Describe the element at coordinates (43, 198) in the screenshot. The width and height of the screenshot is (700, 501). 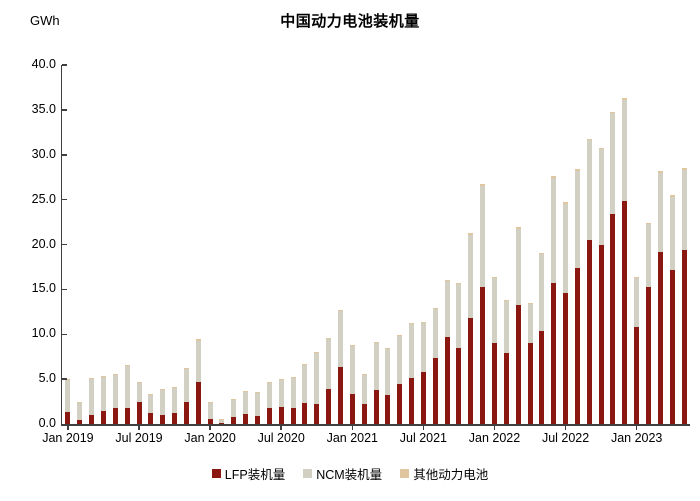
I see `y-axis-tick-label: 25.0` at that location.